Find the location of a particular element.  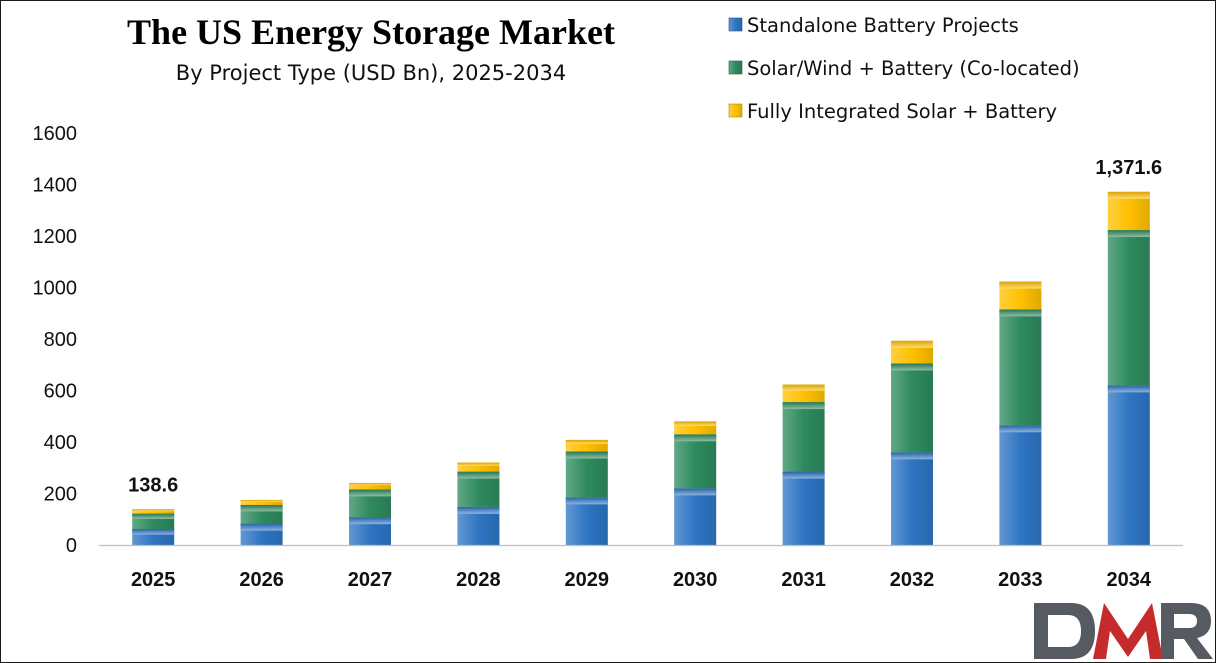

bar-cap-standalone-battery-projects-2026 is located at coordinates (261, 527).